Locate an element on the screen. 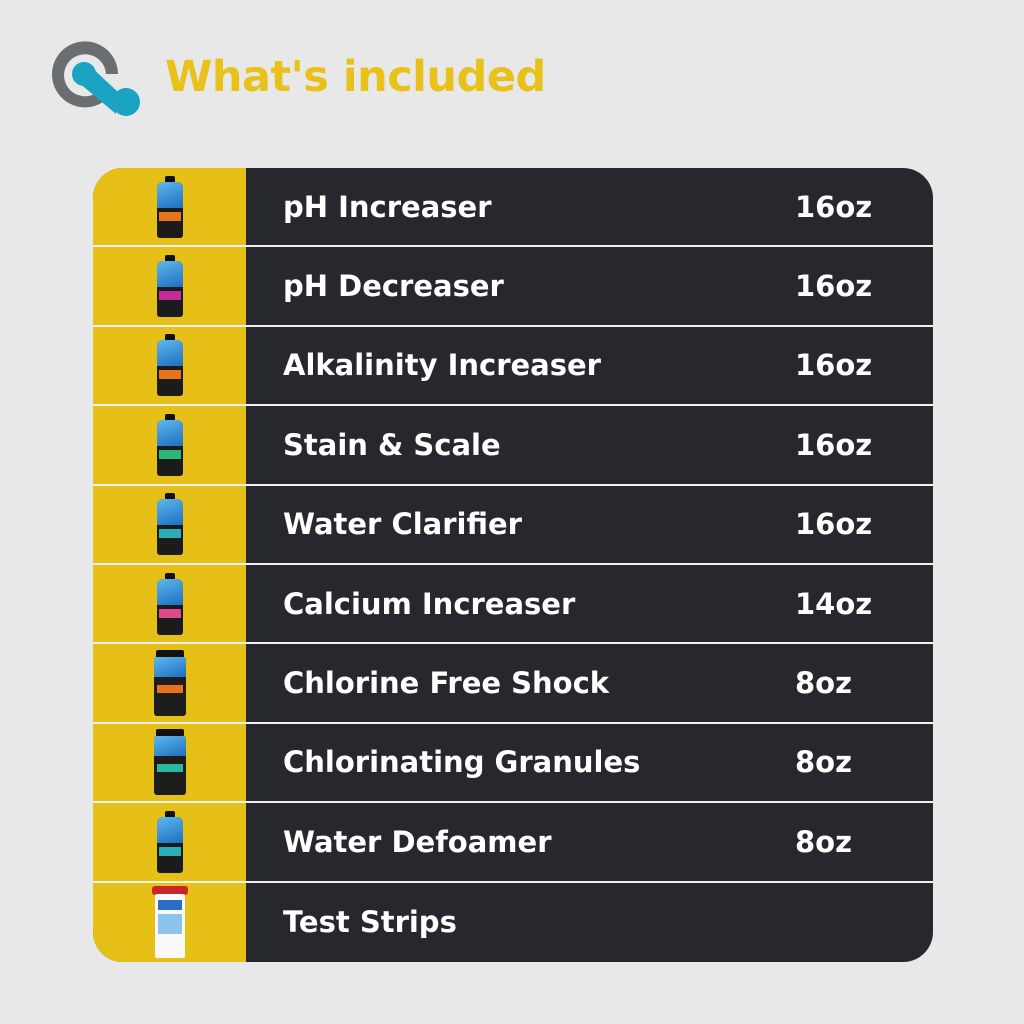  table-row: Water Defoamer 8oz is located at coordinates (513, 843).